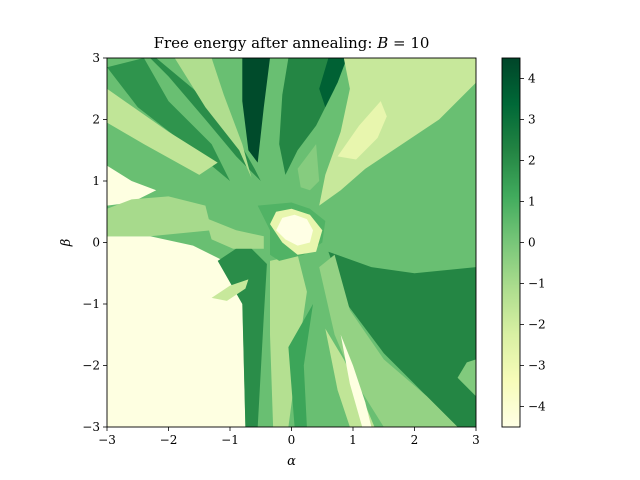  Describe the element at coordinates (91, 304) in the screenshot. I see `y-tick-label: −1` at that location.